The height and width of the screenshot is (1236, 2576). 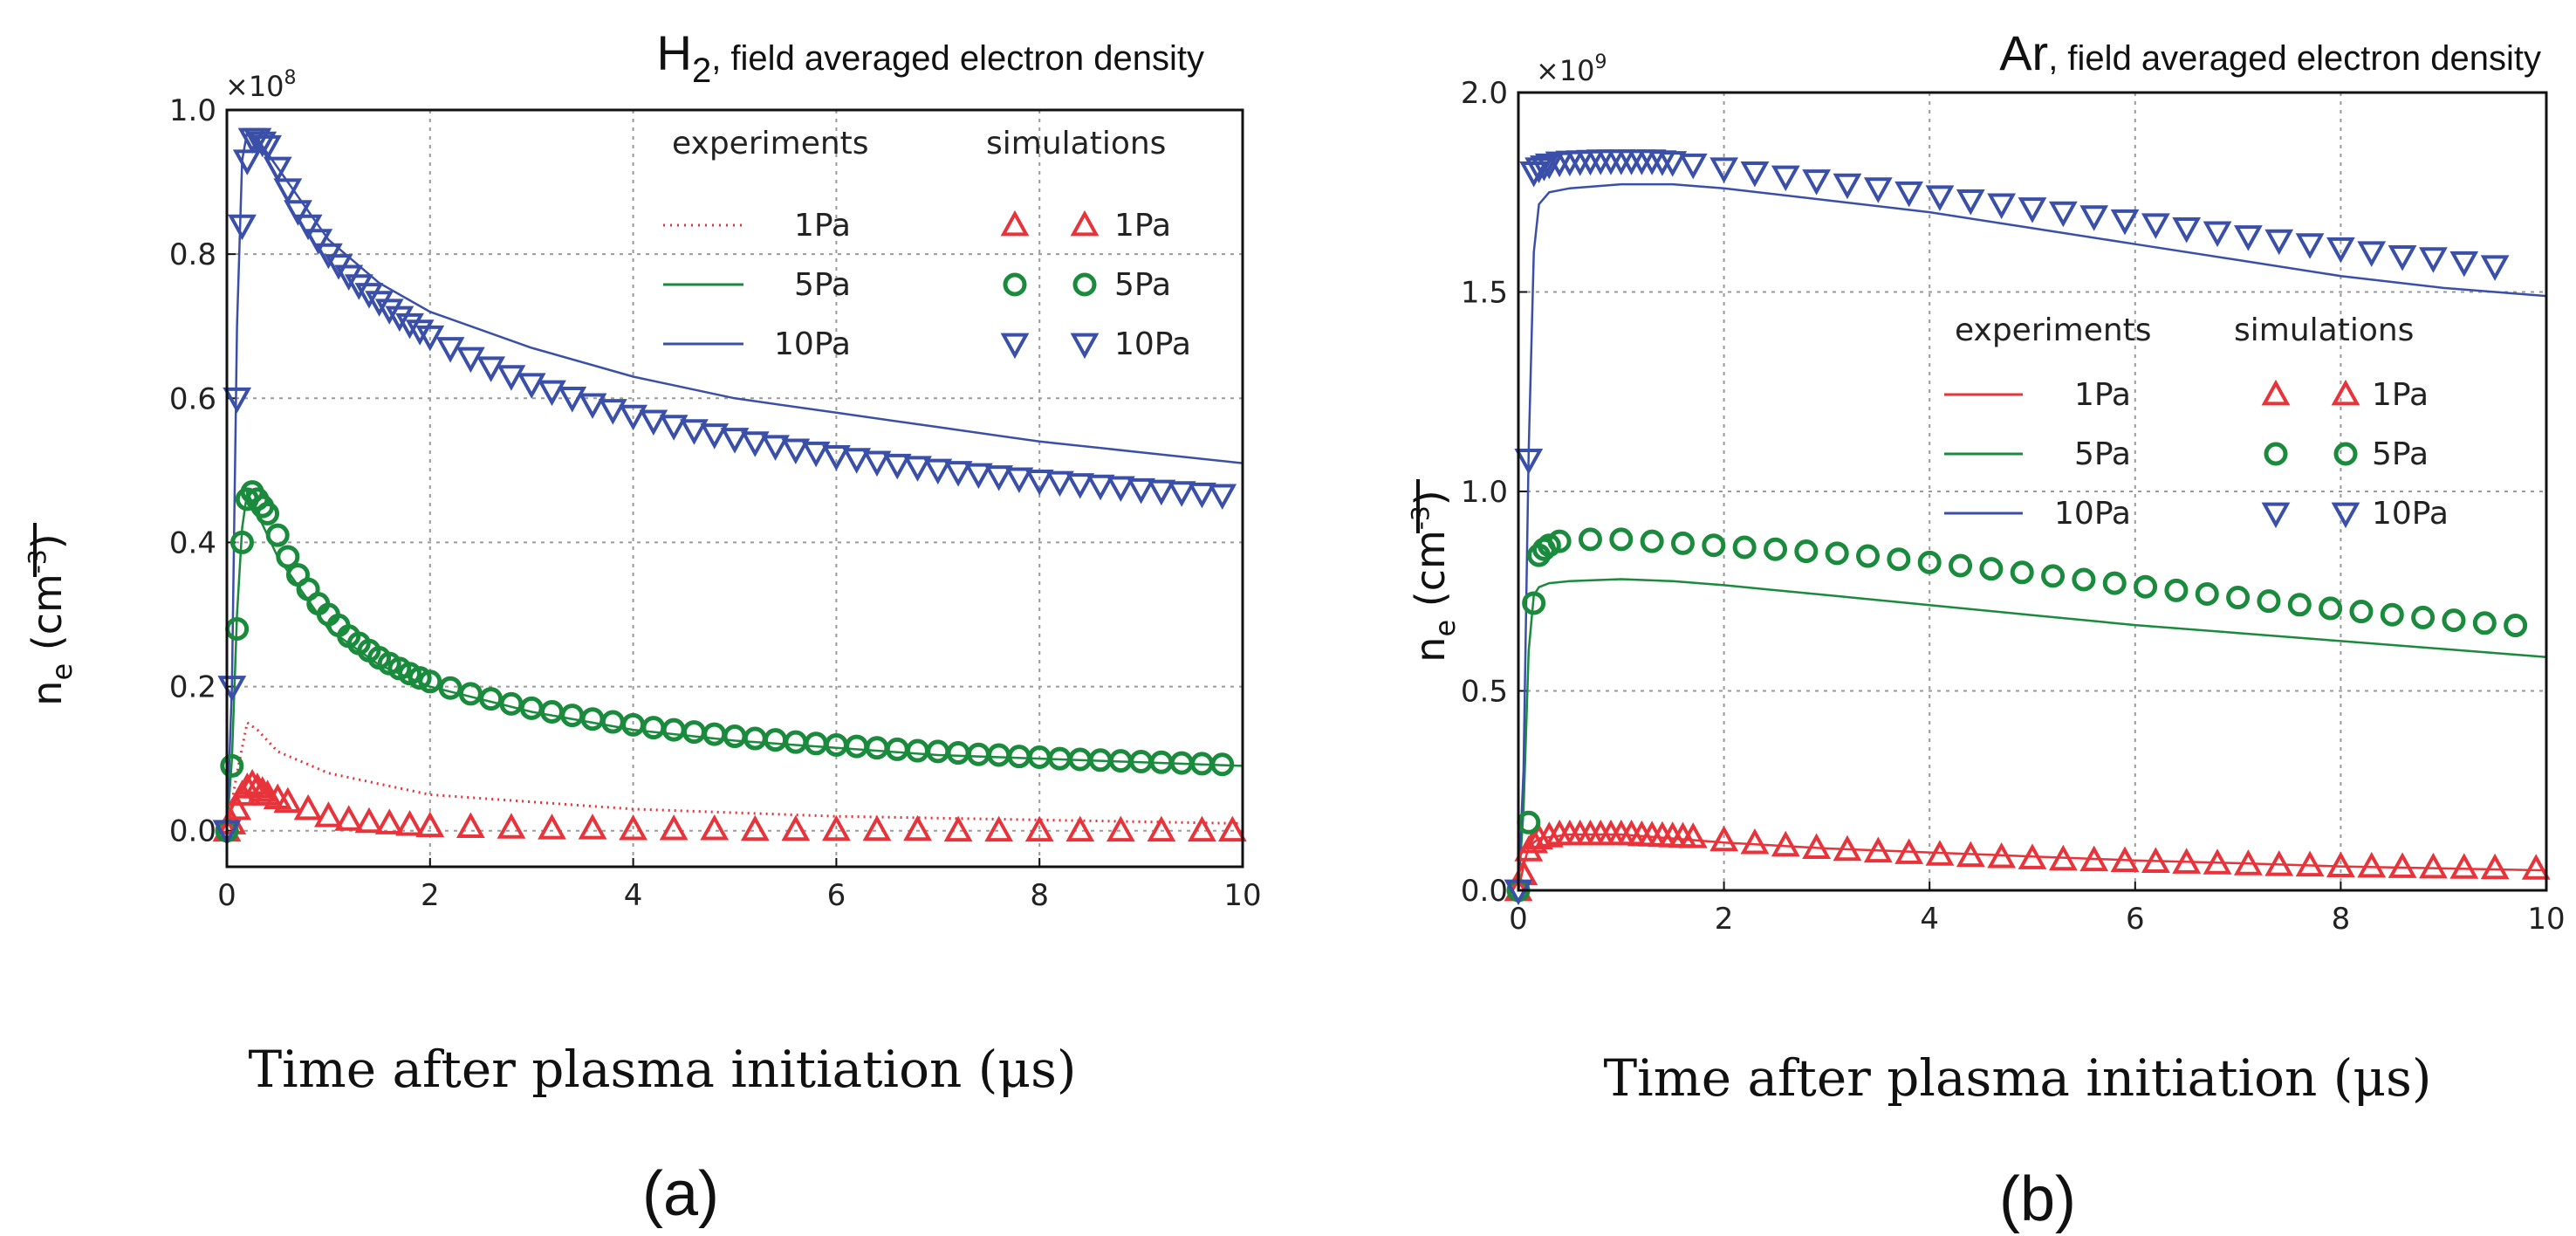 What do you see at coordinates (1725, 919) in the screenshot?
I see `panel-b-xtick-label: 2` at bounding box center [1725, 919].